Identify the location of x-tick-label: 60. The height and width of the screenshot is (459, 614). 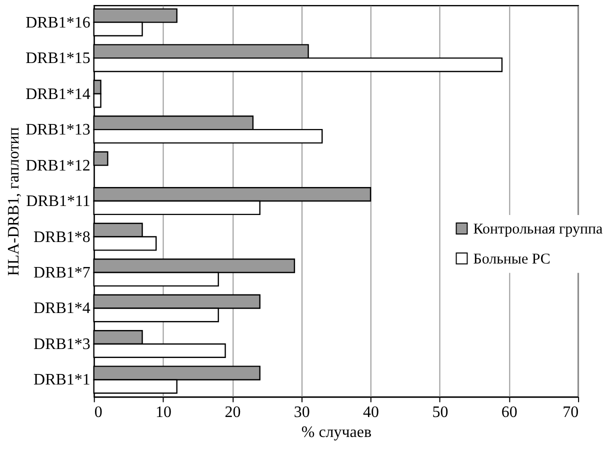
(509, 413).